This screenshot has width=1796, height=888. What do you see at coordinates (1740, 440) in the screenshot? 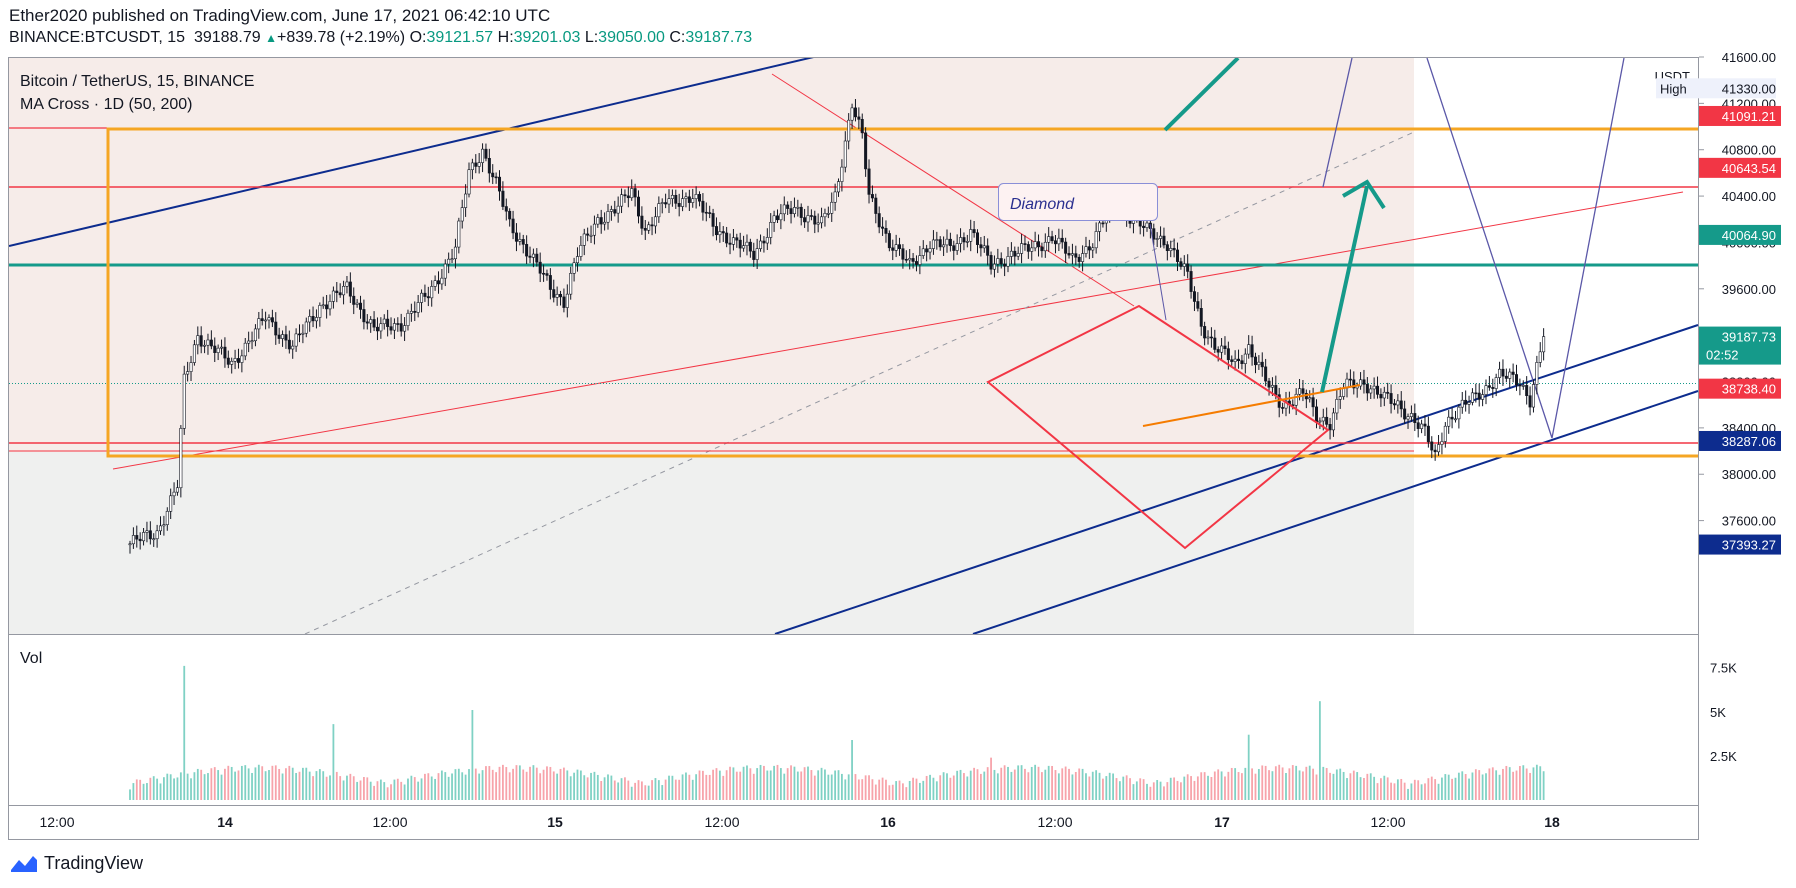
I see `price-label-bg` at bounding box center [1740, 440].